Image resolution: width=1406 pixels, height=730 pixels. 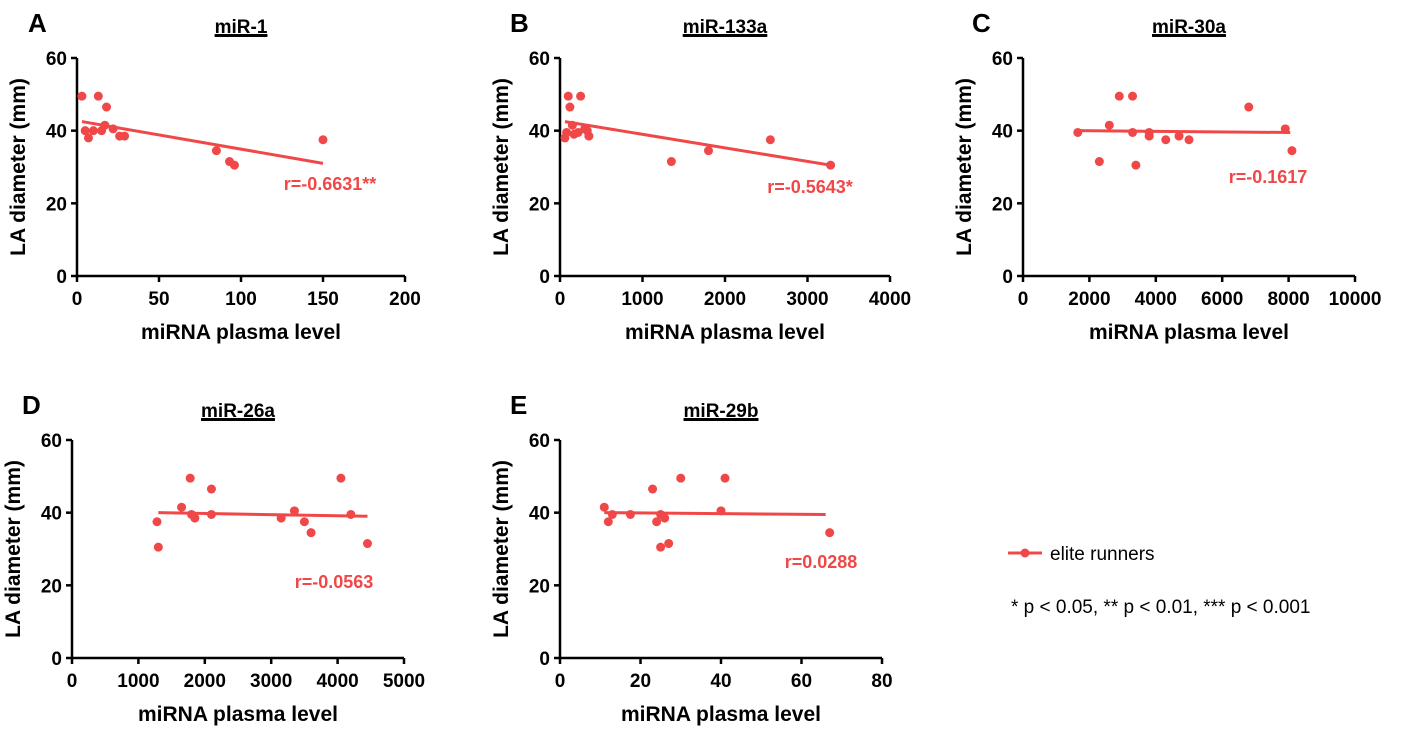 I want to click on x-tick-label: 6000, so click(x=1222, y=299).